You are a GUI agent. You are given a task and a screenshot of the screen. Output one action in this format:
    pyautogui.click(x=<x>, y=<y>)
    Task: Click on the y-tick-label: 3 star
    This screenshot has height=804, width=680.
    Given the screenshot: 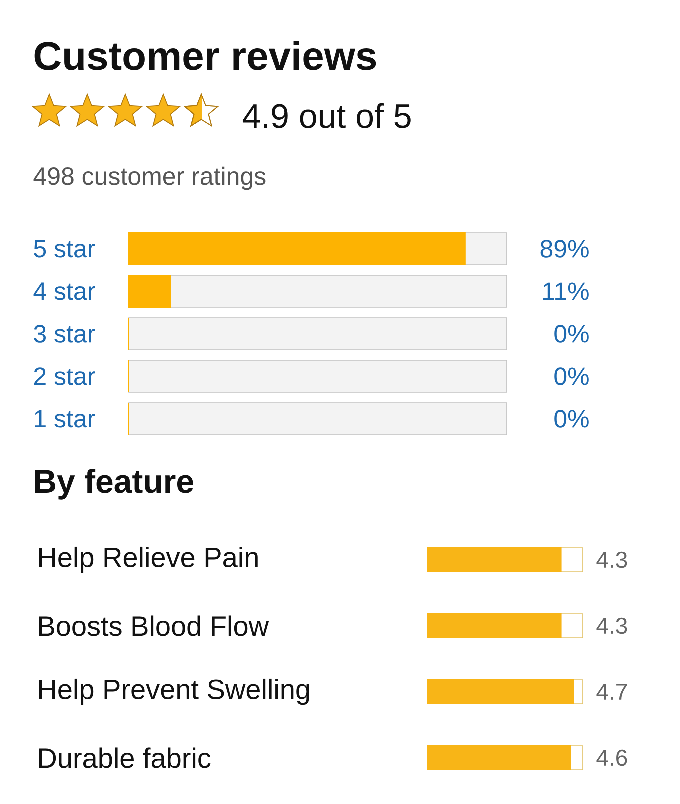 What is the action you would take?
    pyautogui.click(x=65, y=334)
    